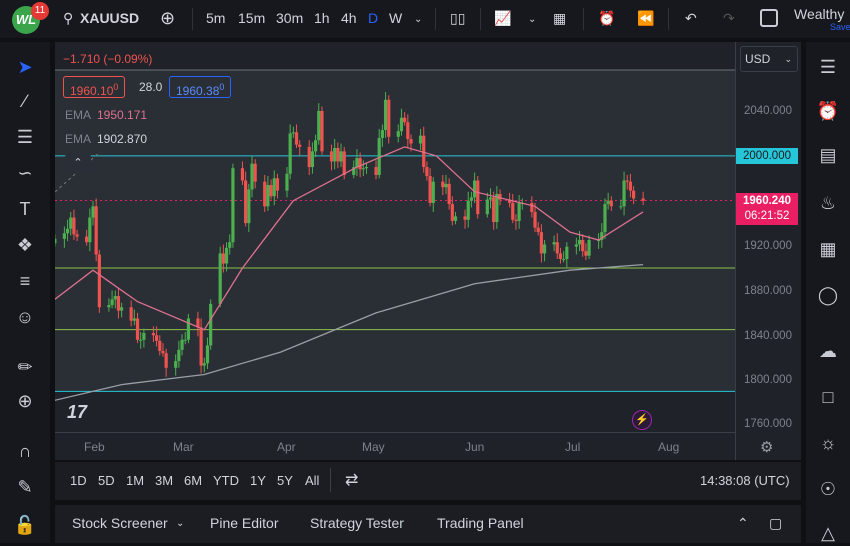  I want to click on range-1d: 1D, so click(78, 480).